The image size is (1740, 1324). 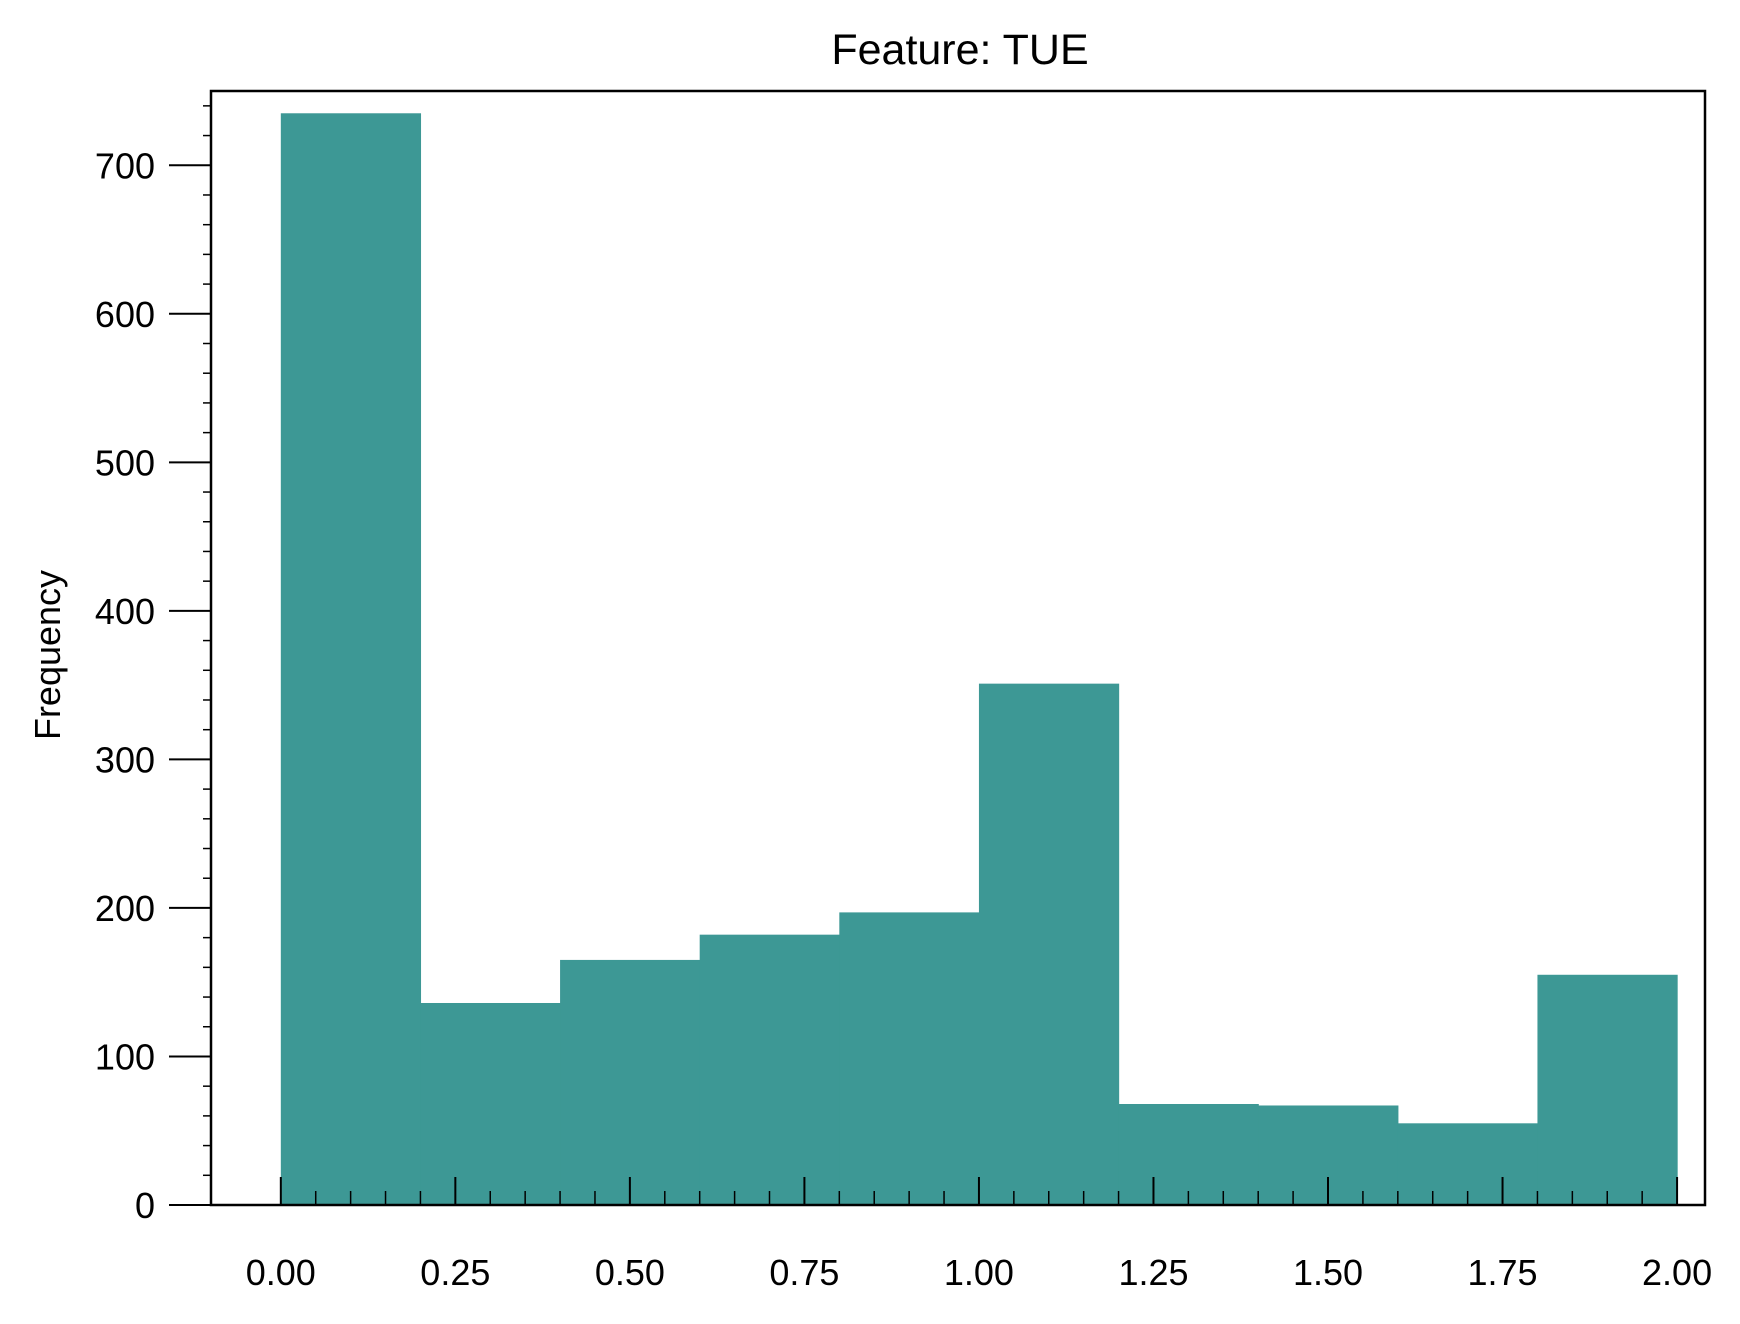 I want to click on y-tick-label: 300, so click(x=125, y=759).